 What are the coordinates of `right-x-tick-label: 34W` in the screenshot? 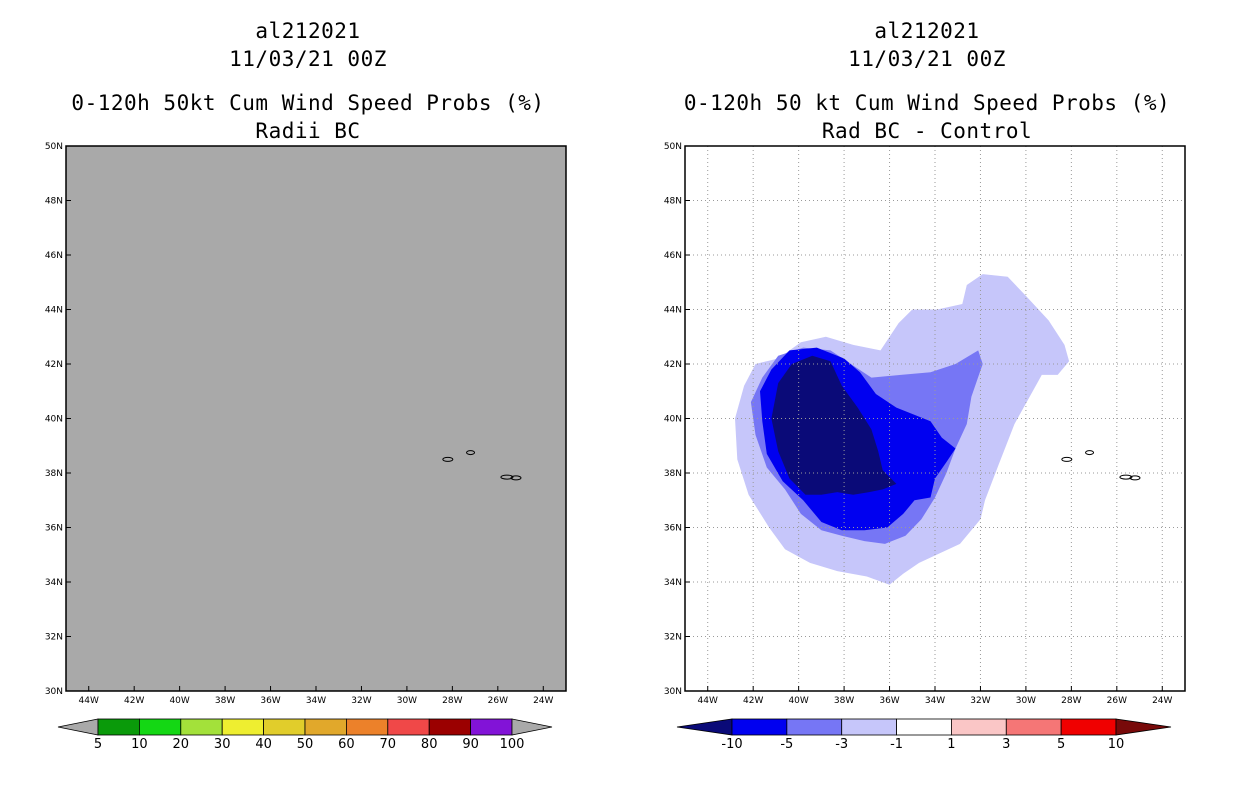 It's located at (935, 701).